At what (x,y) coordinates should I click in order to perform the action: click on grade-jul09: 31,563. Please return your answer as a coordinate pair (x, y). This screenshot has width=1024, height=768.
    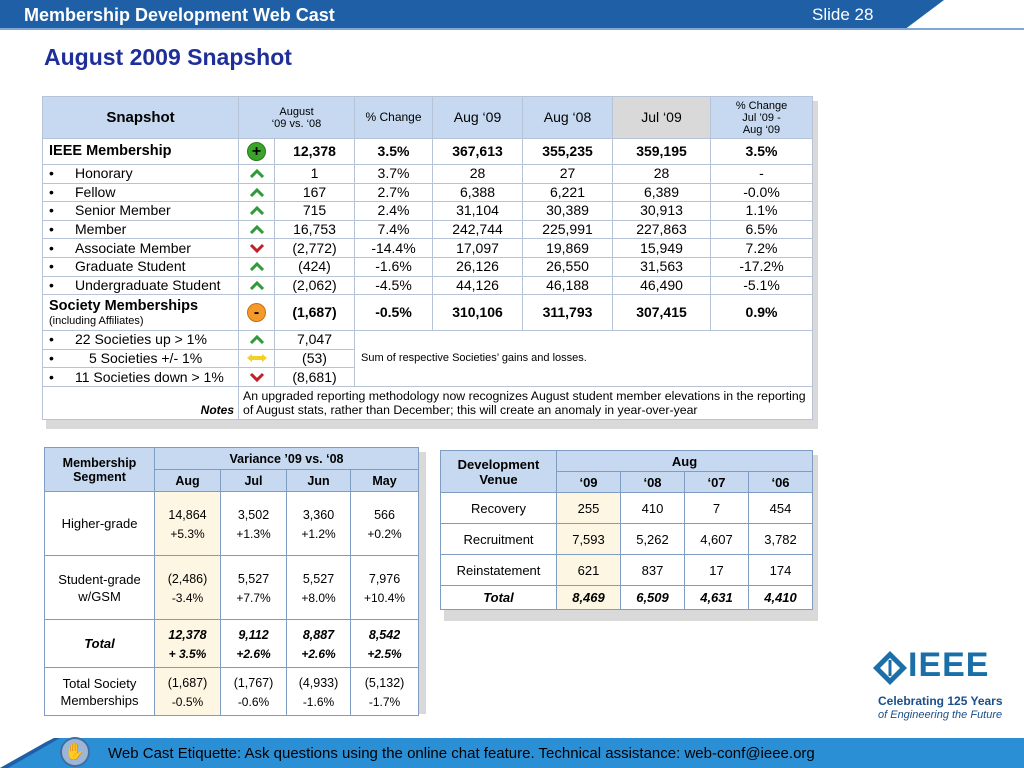
    Looking at the image, I should click on (661, 266).